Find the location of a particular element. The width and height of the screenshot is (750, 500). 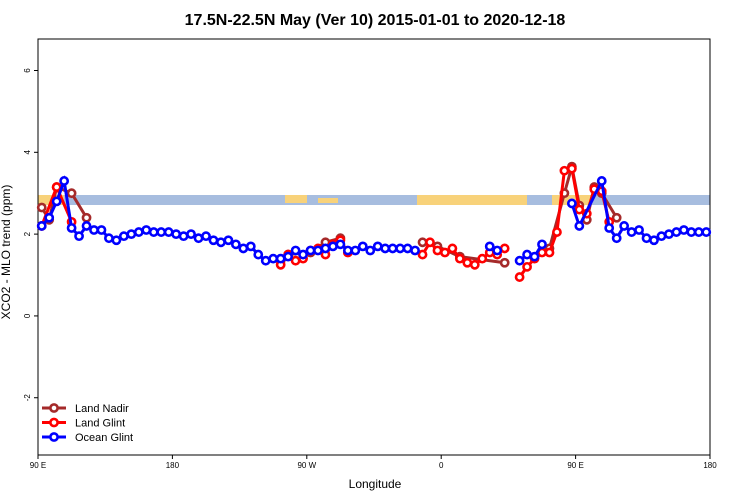

legend-label: Ocean Glint is located at coordinates (104, 438).